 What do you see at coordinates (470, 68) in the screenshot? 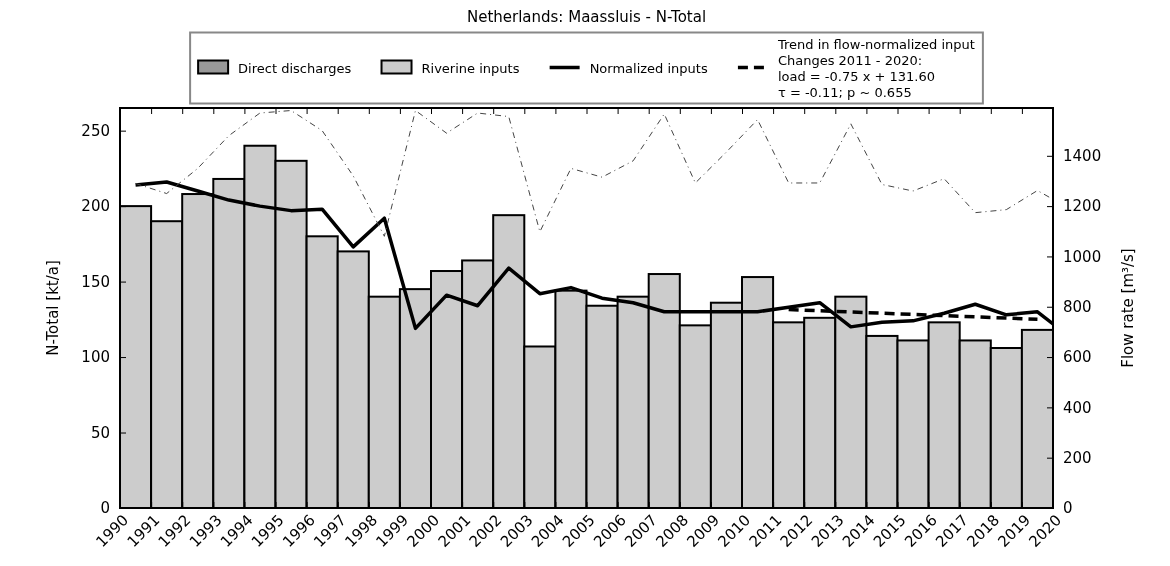
I see `legend-label: Riverine inputs` at bounding box center [470, 68].